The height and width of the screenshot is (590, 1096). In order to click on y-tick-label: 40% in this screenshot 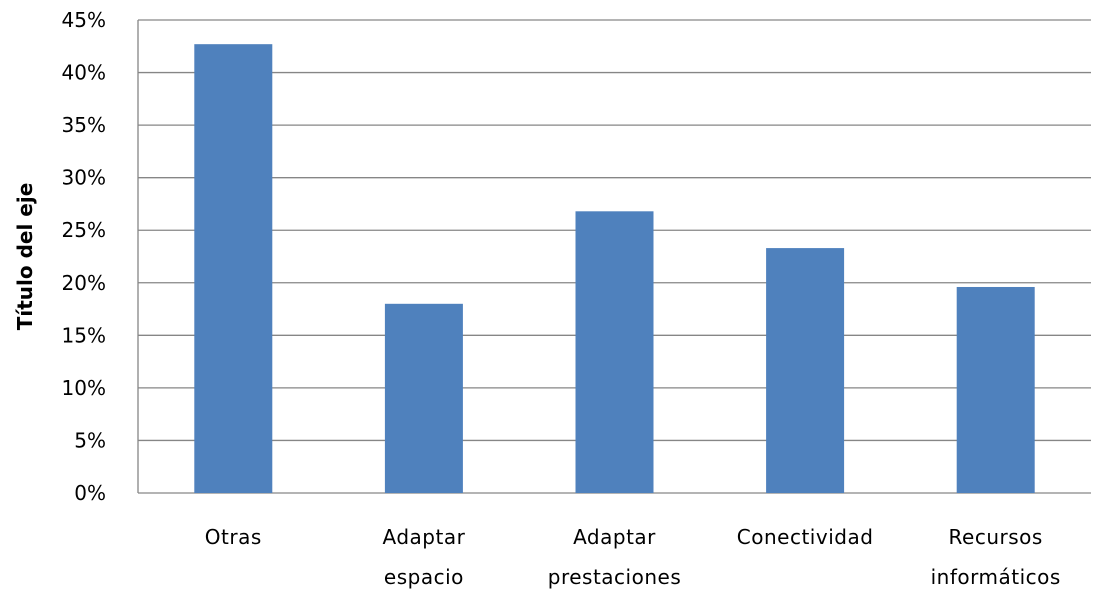, I will do `click(84, 73)`.